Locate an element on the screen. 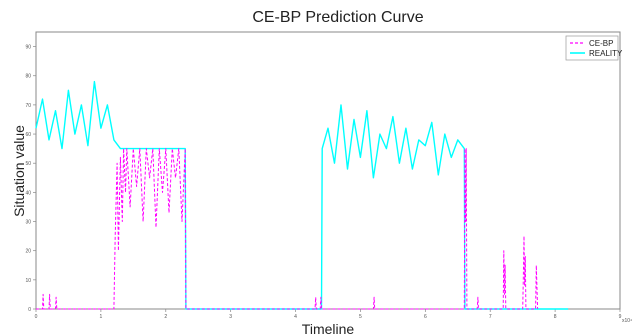  x-tick-label: 0 is located at coordinates (36, 317).